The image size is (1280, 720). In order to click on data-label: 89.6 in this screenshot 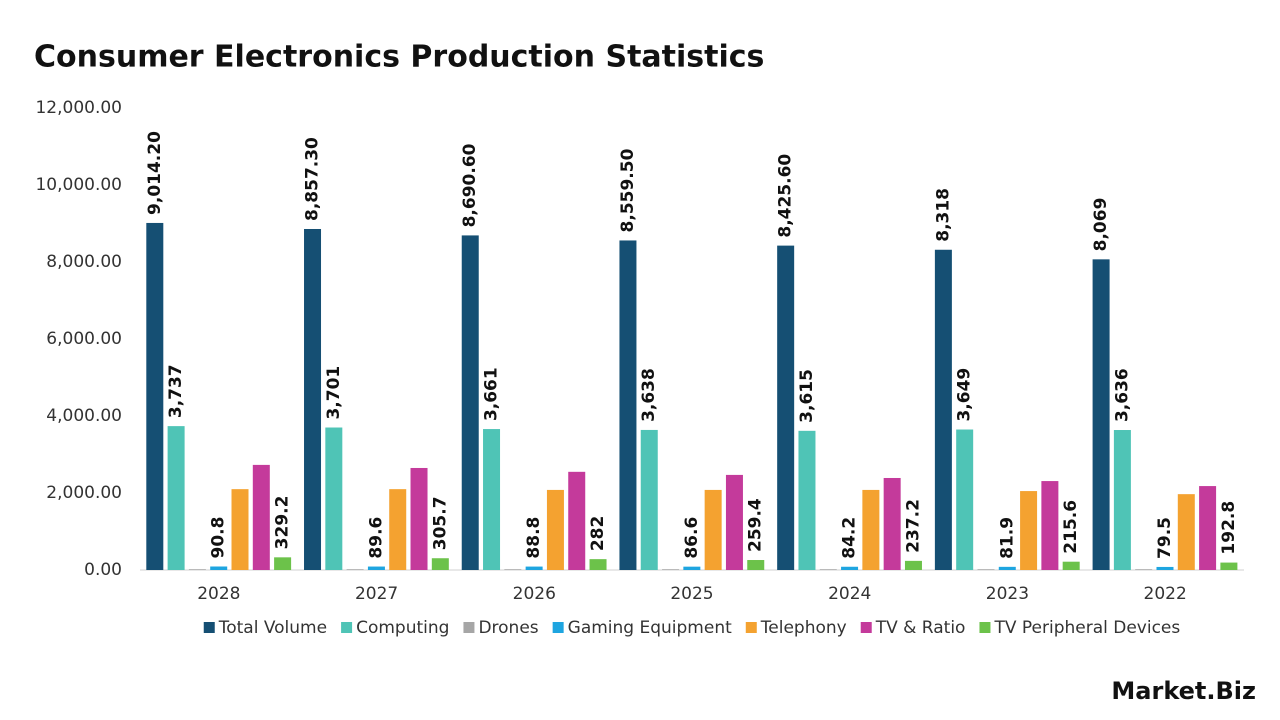, I will do `click(376, 538)`.